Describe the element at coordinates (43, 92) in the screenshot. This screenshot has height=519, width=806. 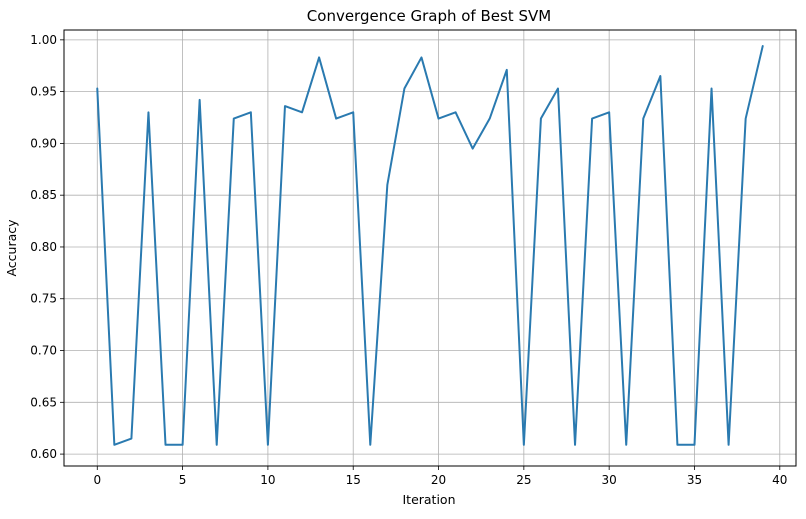
I see `y-tick-label: 0.95` at that location.